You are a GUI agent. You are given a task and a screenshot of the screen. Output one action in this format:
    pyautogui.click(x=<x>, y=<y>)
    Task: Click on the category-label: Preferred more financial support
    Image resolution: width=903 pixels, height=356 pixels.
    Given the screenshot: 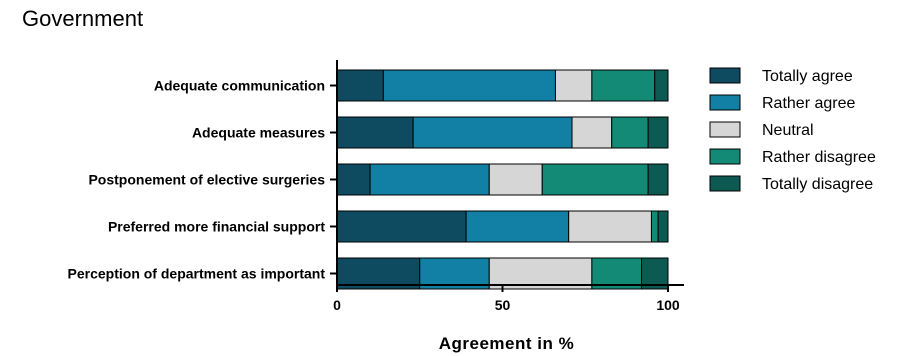 What is the action you would take?
    pyautogui.click(x=216, y=227)
    